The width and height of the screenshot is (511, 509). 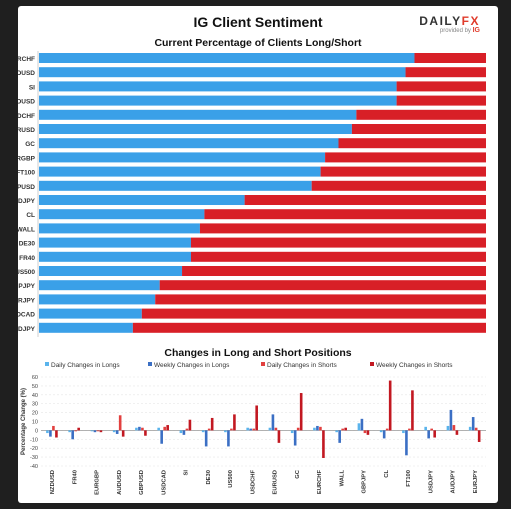 What do you see at coordinates (455, 31) in the screenshot?
I see `logo-sub-text: provided by` at bounding box center [455, 31].